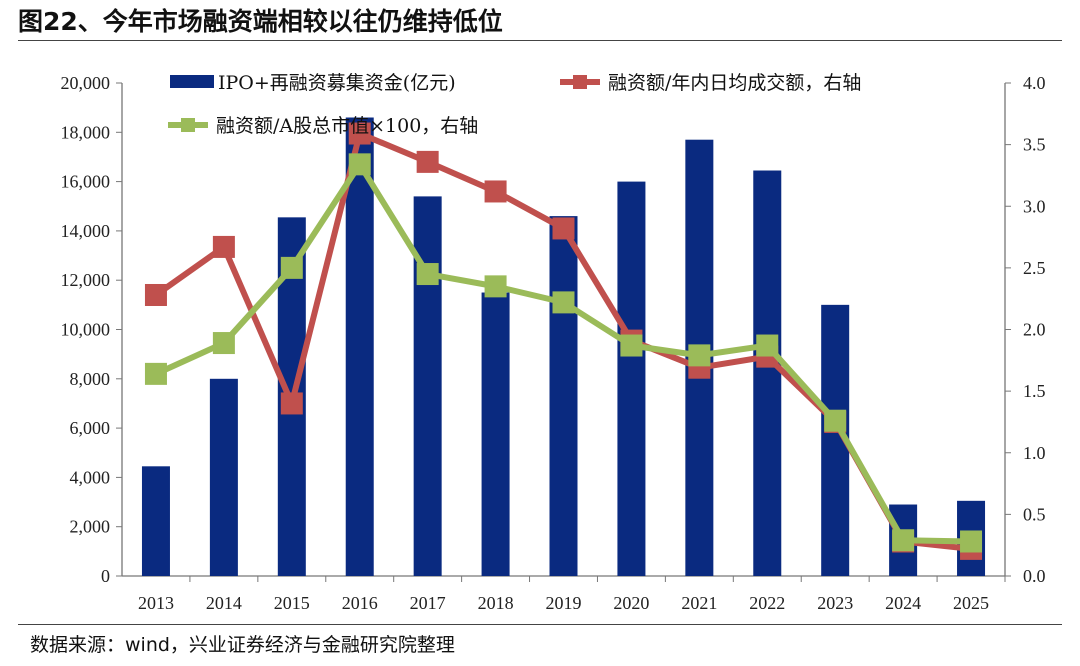 This screenshot has height=666, width=1080. I want to click on left-tick-label: 14,000, so click(86, 231).